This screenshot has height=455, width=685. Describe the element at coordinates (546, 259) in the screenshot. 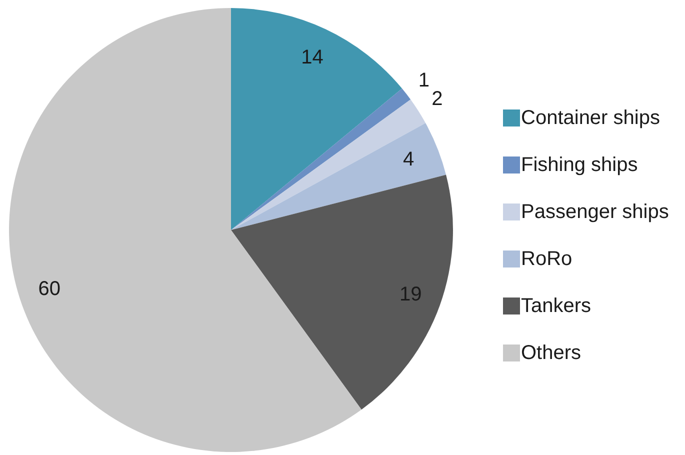

I see `legend-label: RoRo` at that location.